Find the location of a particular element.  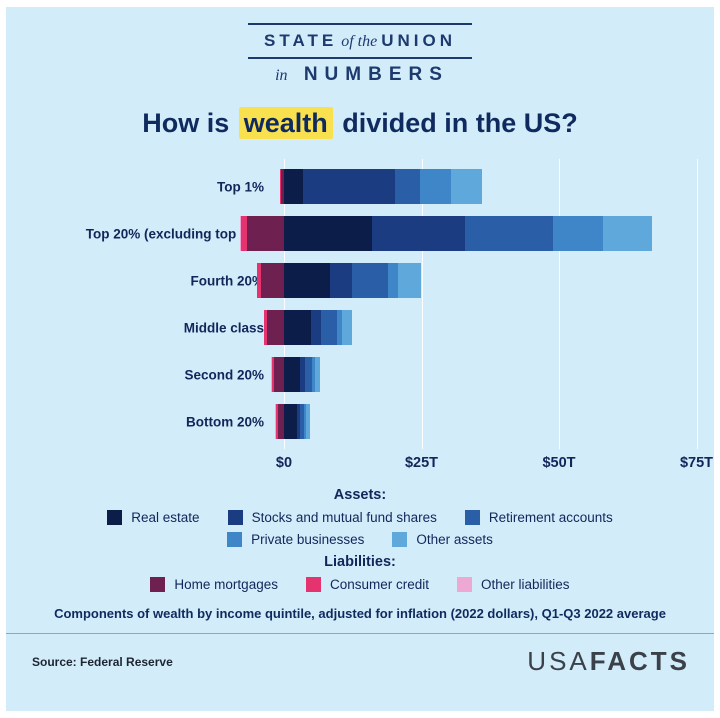

bar-row: Middle class is located at coordinates (360, 327).